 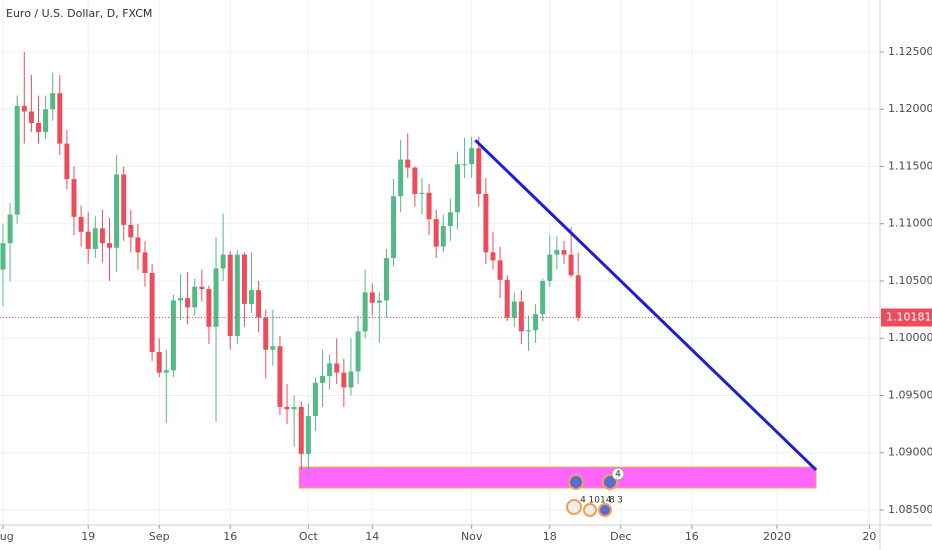 What do you see at coordinates (600, 501) in the screenshot?
I see `event-count: 1014` at bounding box center [600, 501].